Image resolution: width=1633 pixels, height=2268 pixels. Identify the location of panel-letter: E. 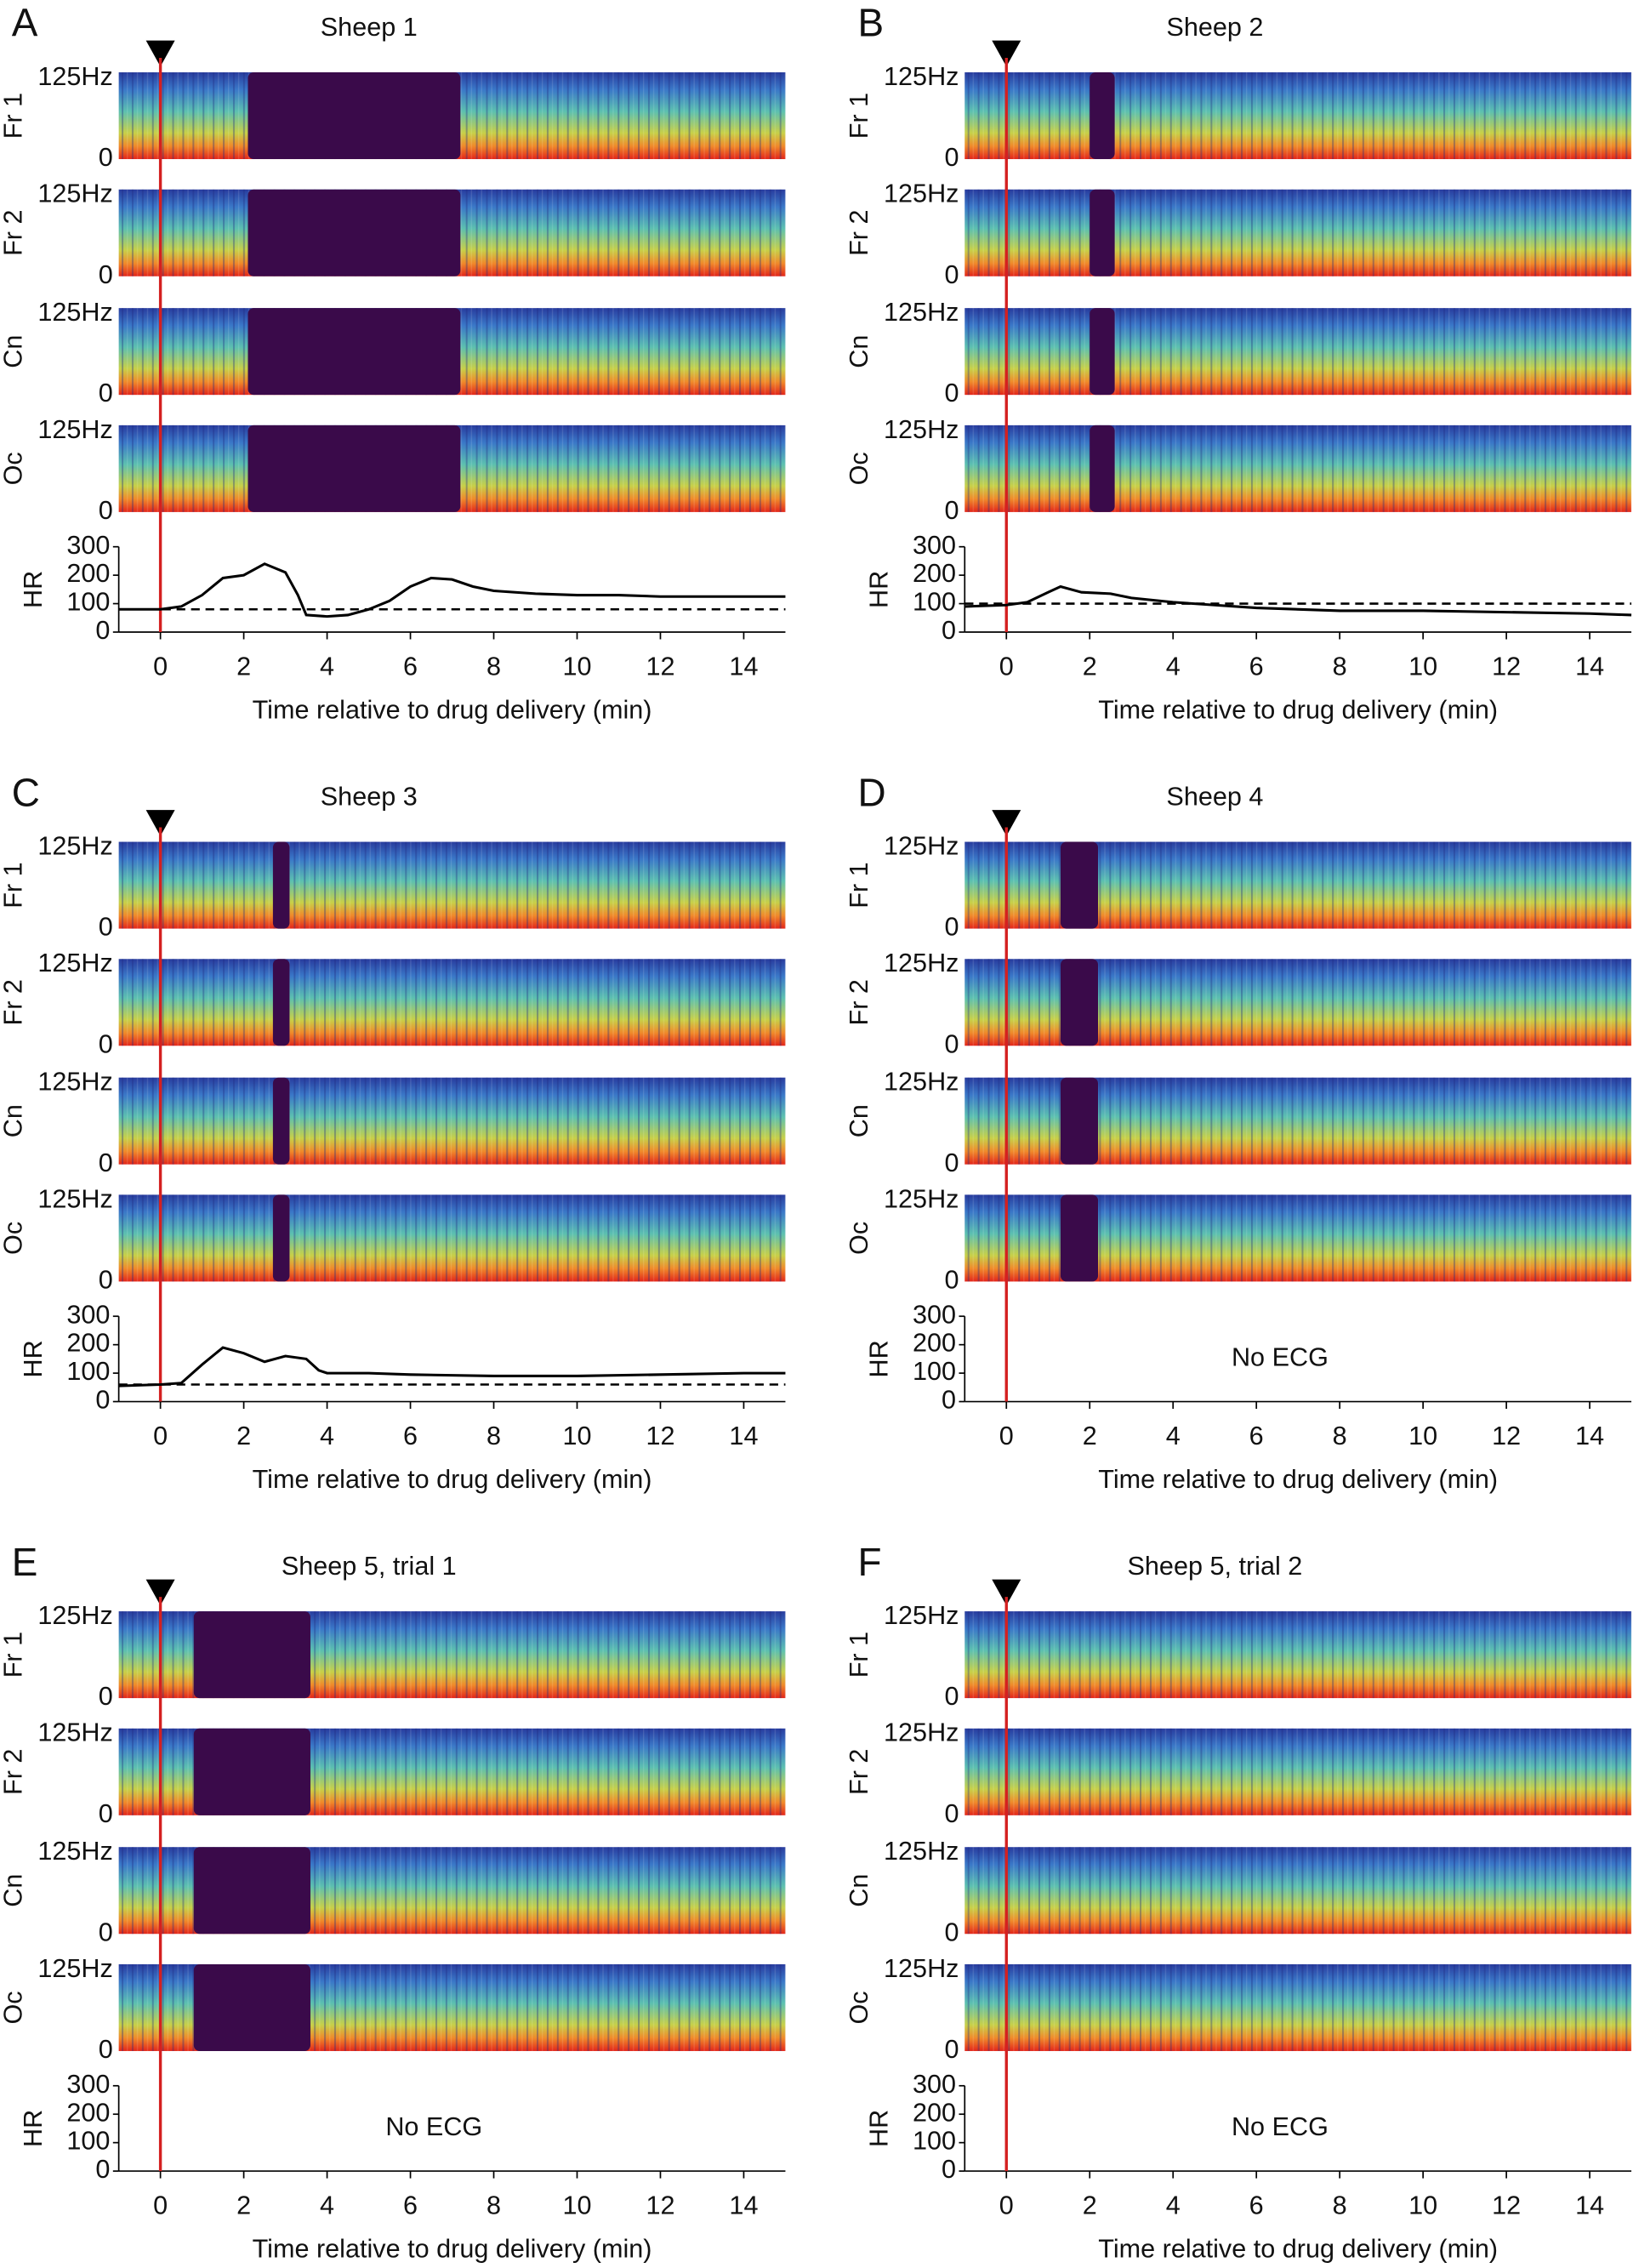
(25, 1562).